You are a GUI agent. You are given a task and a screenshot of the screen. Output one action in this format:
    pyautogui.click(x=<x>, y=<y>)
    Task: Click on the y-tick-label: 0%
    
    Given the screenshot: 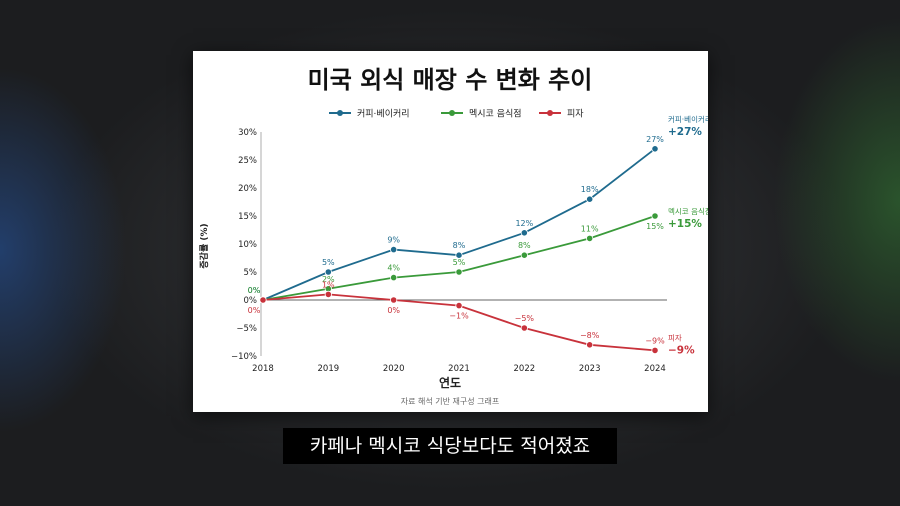 What is the action you would take?
    pyautogui.click(x=251, y=301)
    